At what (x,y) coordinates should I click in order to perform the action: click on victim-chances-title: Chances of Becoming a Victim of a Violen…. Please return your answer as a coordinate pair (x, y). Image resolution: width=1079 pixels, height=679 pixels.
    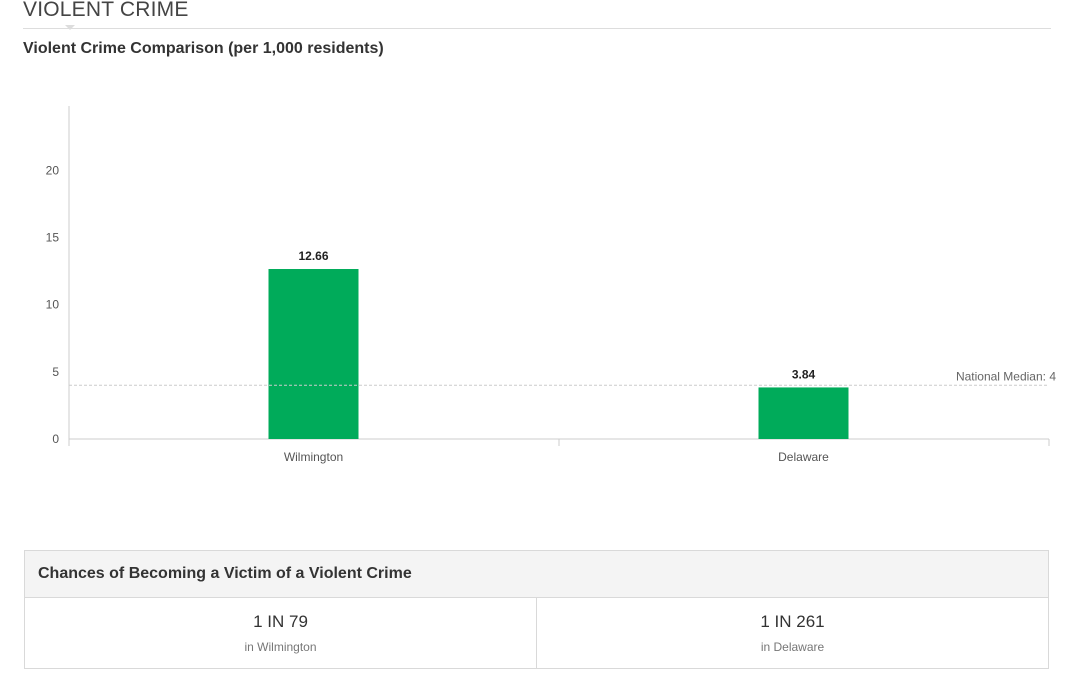
    Looking at the image, I should click on (536, 574).